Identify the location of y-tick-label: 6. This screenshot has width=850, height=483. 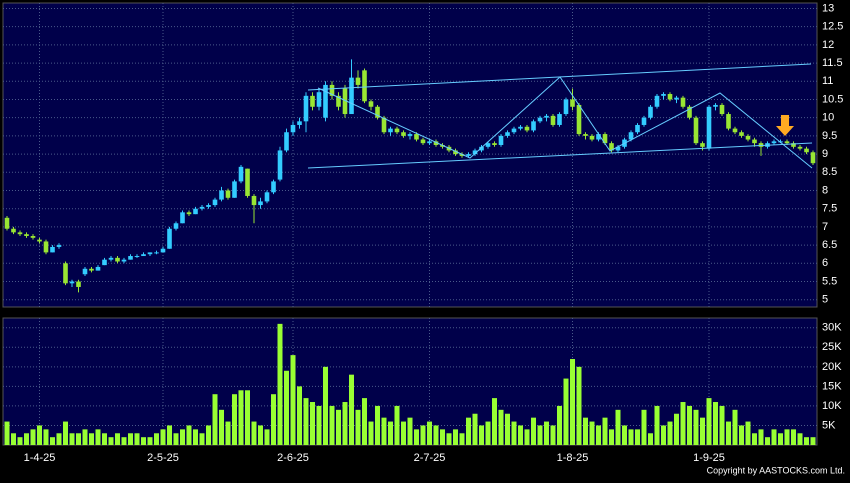
(825, 263).